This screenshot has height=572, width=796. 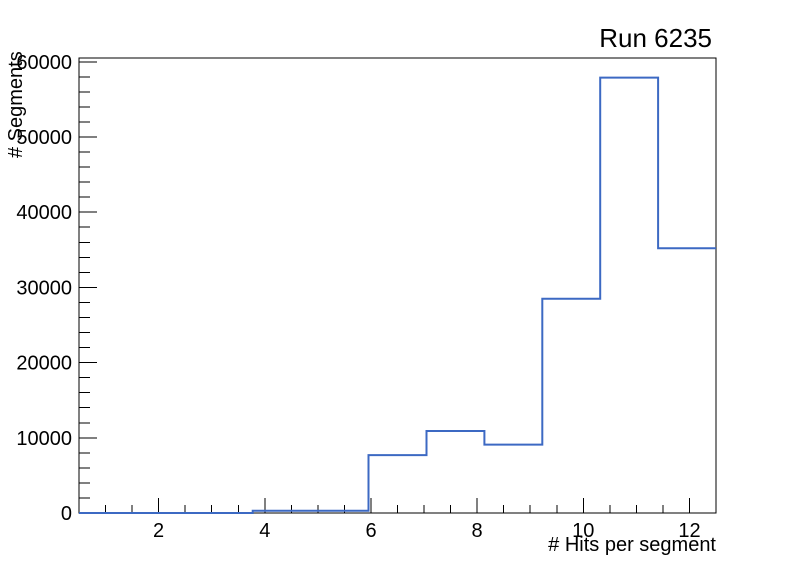 I want to click on y-tick-label: 60000, so click(x=44, y=63).